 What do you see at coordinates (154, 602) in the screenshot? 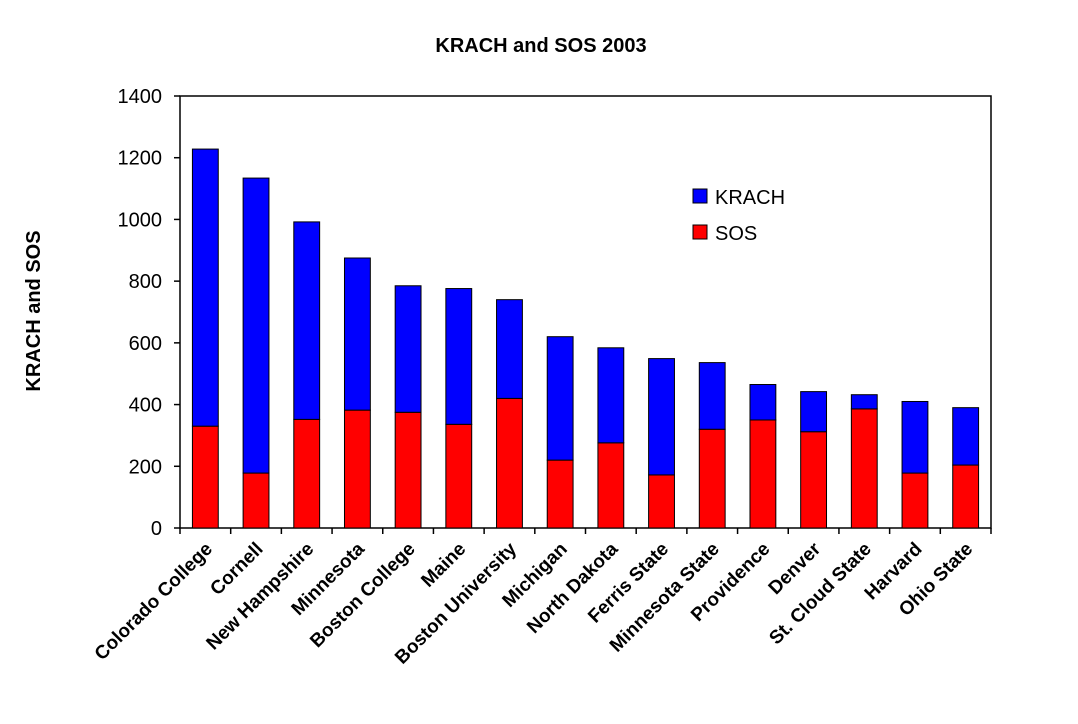
I see `x-tick-label: Colorado College` at bounding box center [154, 602].